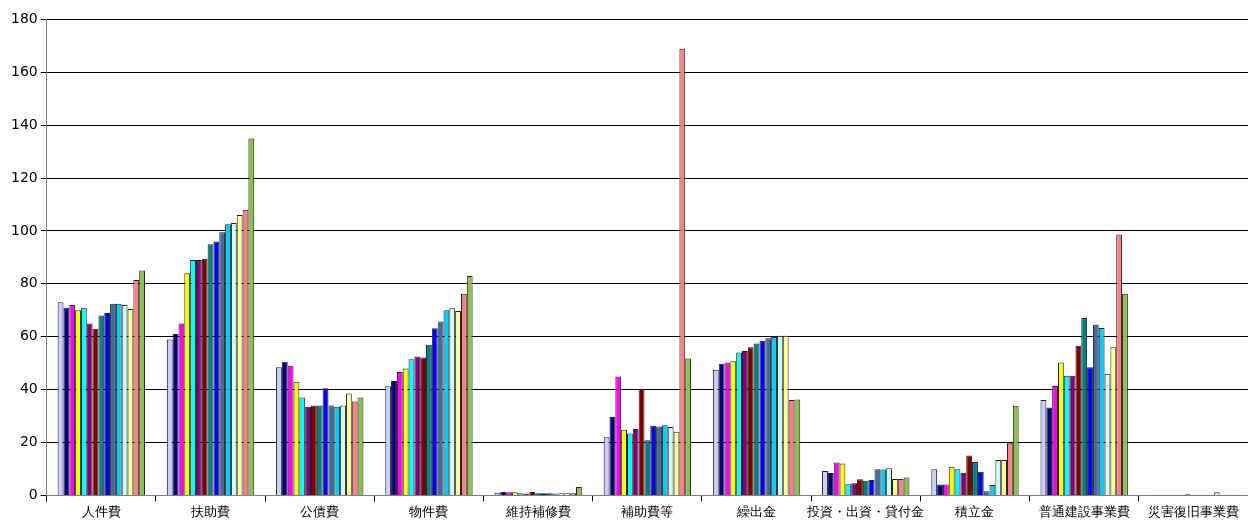 The height and width of the screenshot is (531, 1256). I want to click on y-tick-label: 100, so click(24, 229).